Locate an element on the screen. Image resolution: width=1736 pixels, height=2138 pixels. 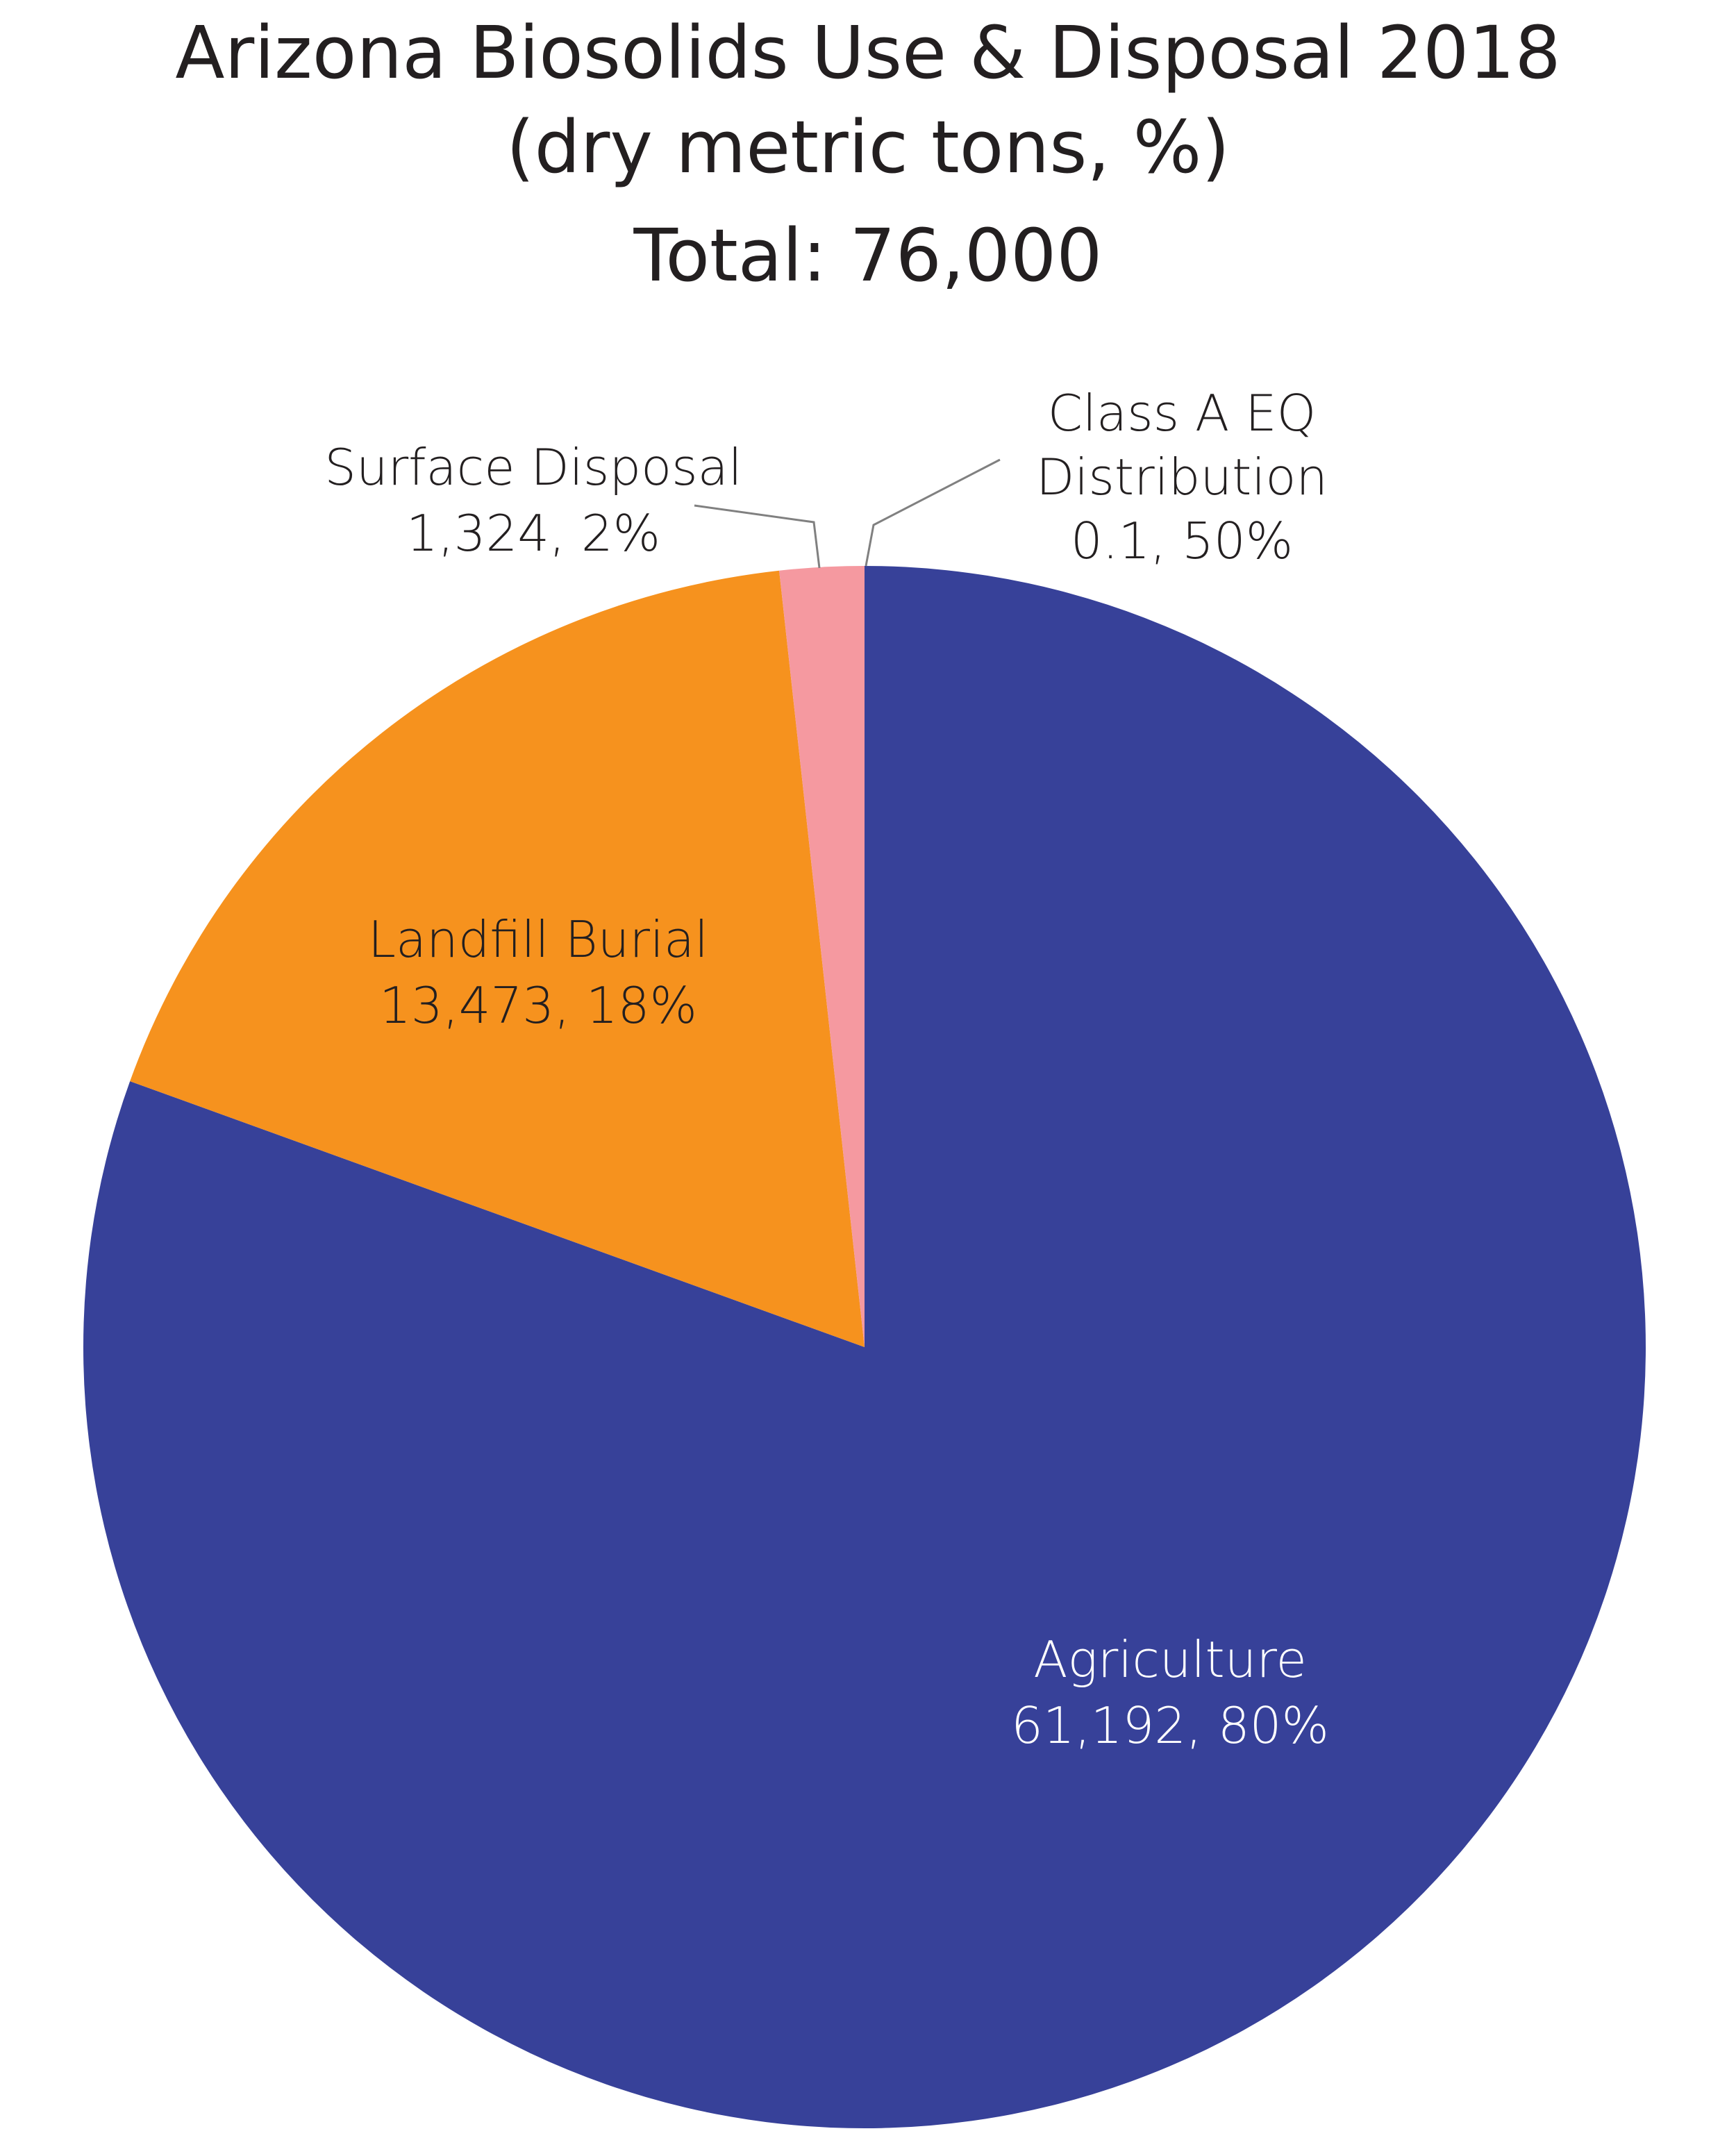
leader-line-surface-disposal is located at coordinates (757, 536).